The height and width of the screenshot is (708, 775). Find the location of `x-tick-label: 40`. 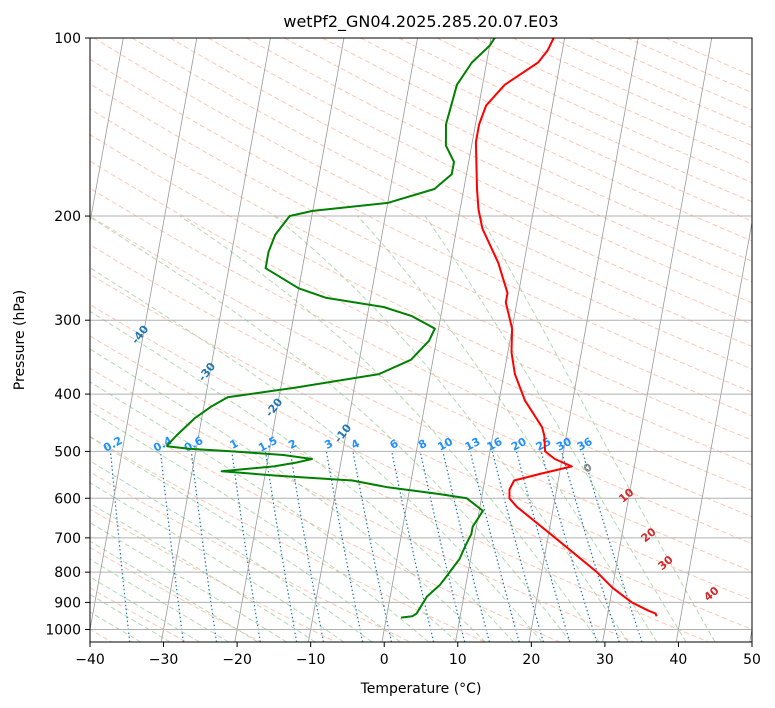

x-tick-label: 40 is located at coordinates (679, 660).